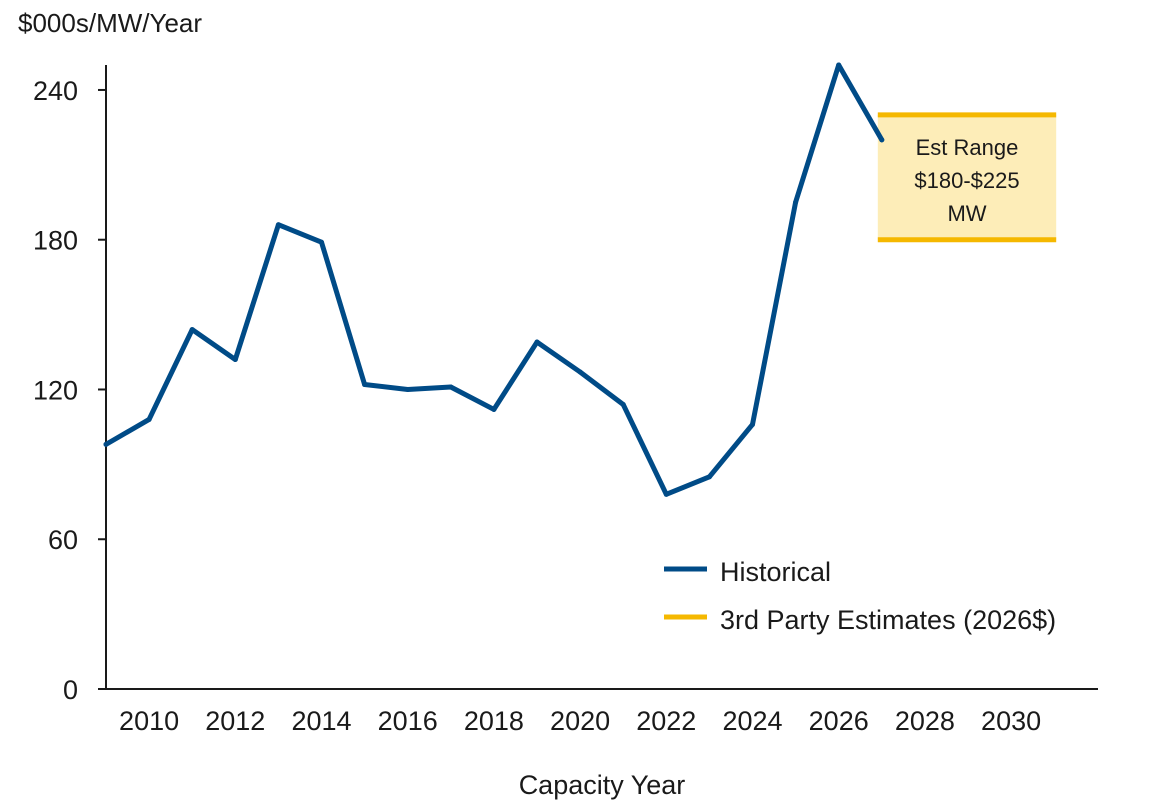 The image size is (1154, 801). What do you see at coordinates (63, 540) in the screenshot?
I see `y-tick-label: 60` at bounding box center [63, 540].